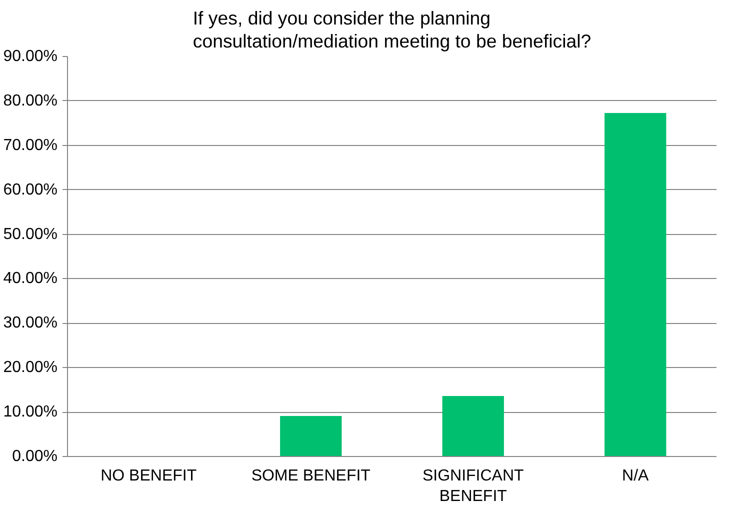  What do you see at coordinates (392, 29) in the screenshot?
I see `chart-title: If yes, did you consider the planning consultation/mediation meeting to be beneficial?` at bounding box center [392, 29].